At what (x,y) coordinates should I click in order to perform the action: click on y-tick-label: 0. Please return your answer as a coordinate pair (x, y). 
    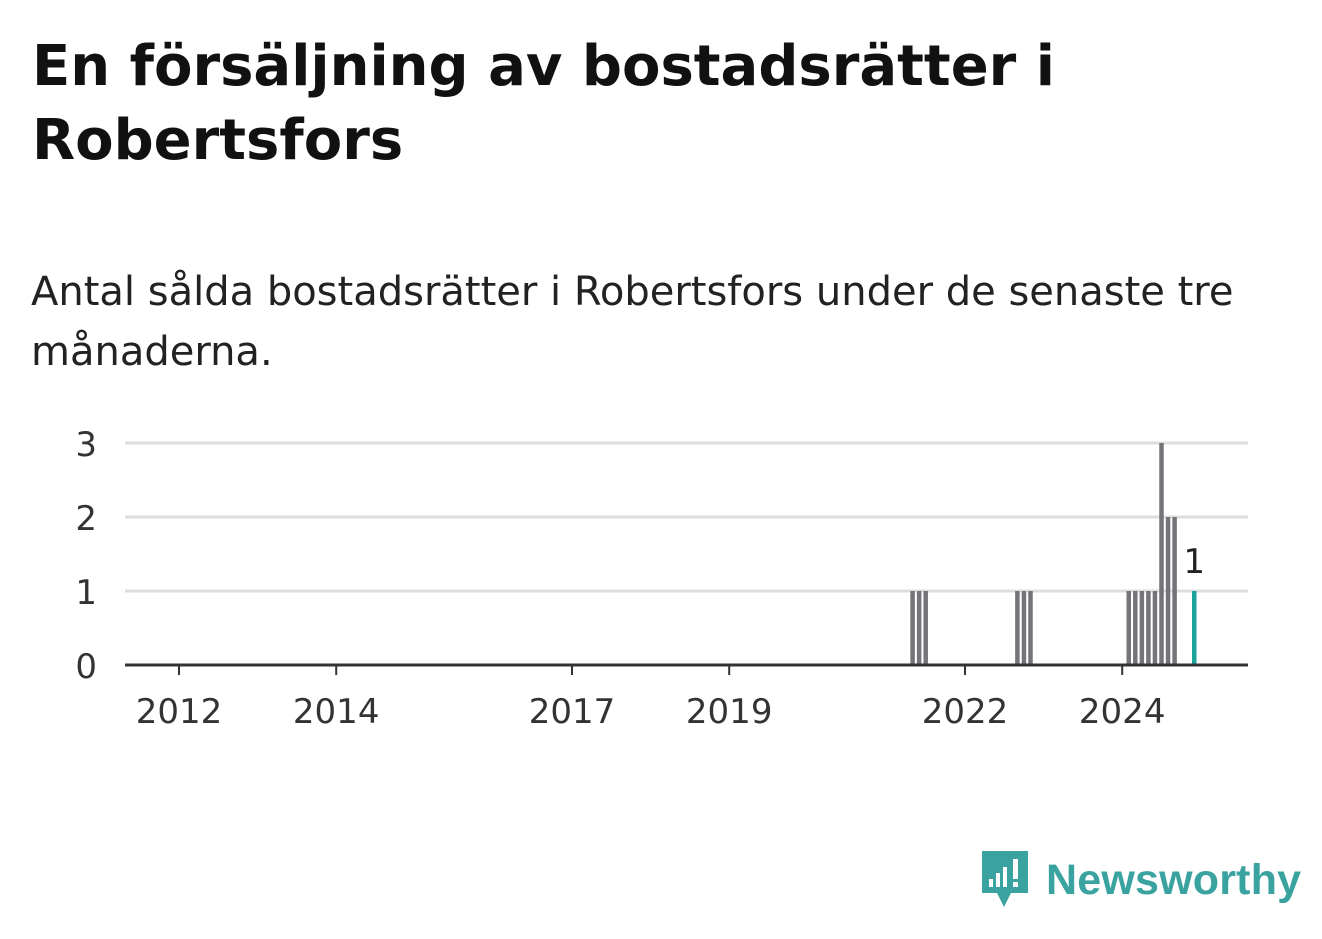
    Looking at the image, I should click on (86, 667).